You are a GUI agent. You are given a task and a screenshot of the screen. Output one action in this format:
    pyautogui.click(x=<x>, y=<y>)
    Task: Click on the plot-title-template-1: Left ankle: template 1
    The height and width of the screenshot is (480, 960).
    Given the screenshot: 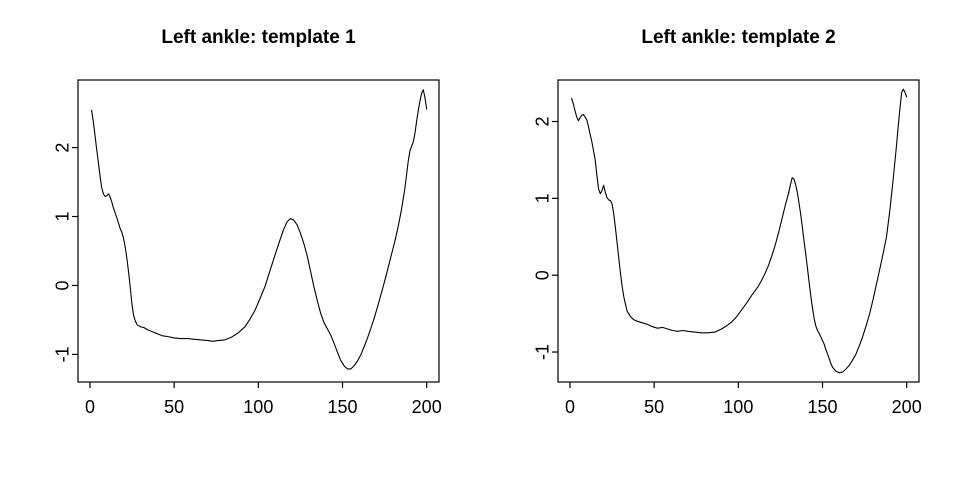 What is the action you would take?
    pyautogui.click(x=258, y=37)
    